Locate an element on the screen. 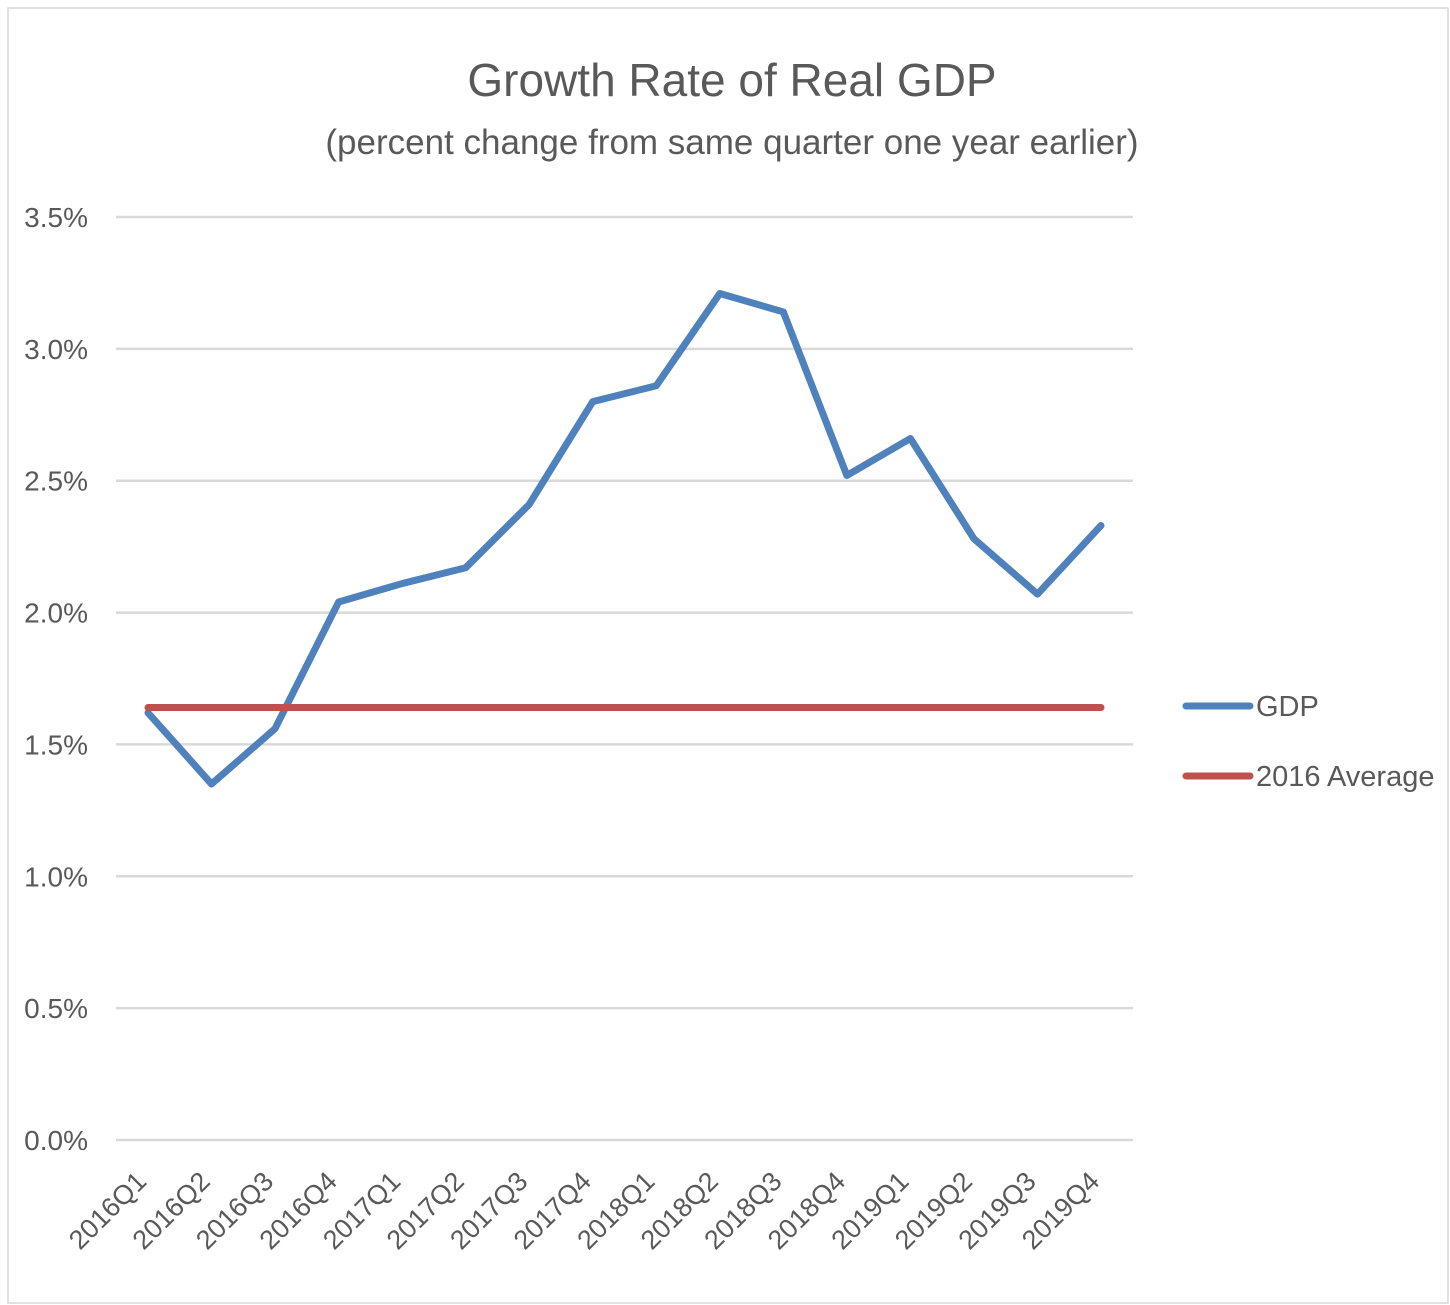 This screenshot has width=1450, height=1305. y-tick-label: 0.0% is located at coordinates (56, 1140).